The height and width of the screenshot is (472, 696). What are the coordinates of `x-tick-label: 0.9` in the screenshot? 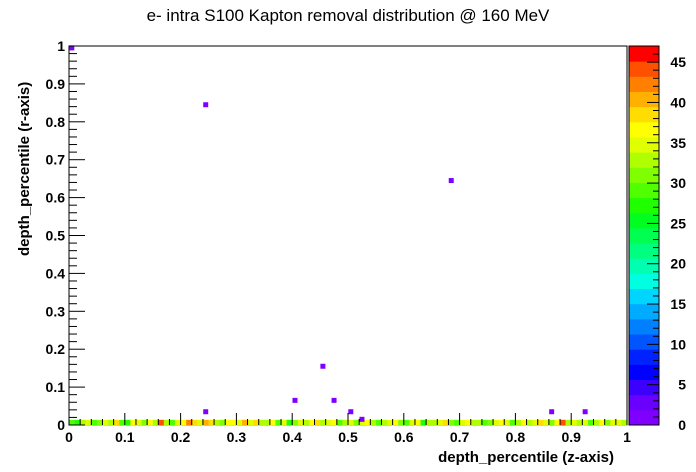 It's located at (571, 437).